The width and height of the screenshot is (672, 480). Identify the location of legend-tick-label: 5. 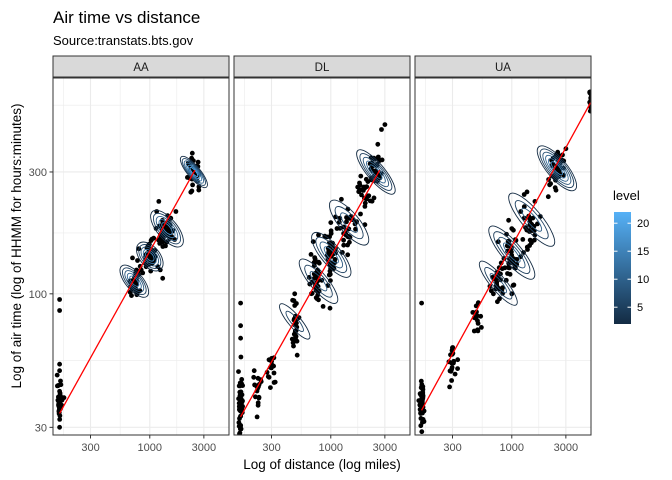
(640, 308).